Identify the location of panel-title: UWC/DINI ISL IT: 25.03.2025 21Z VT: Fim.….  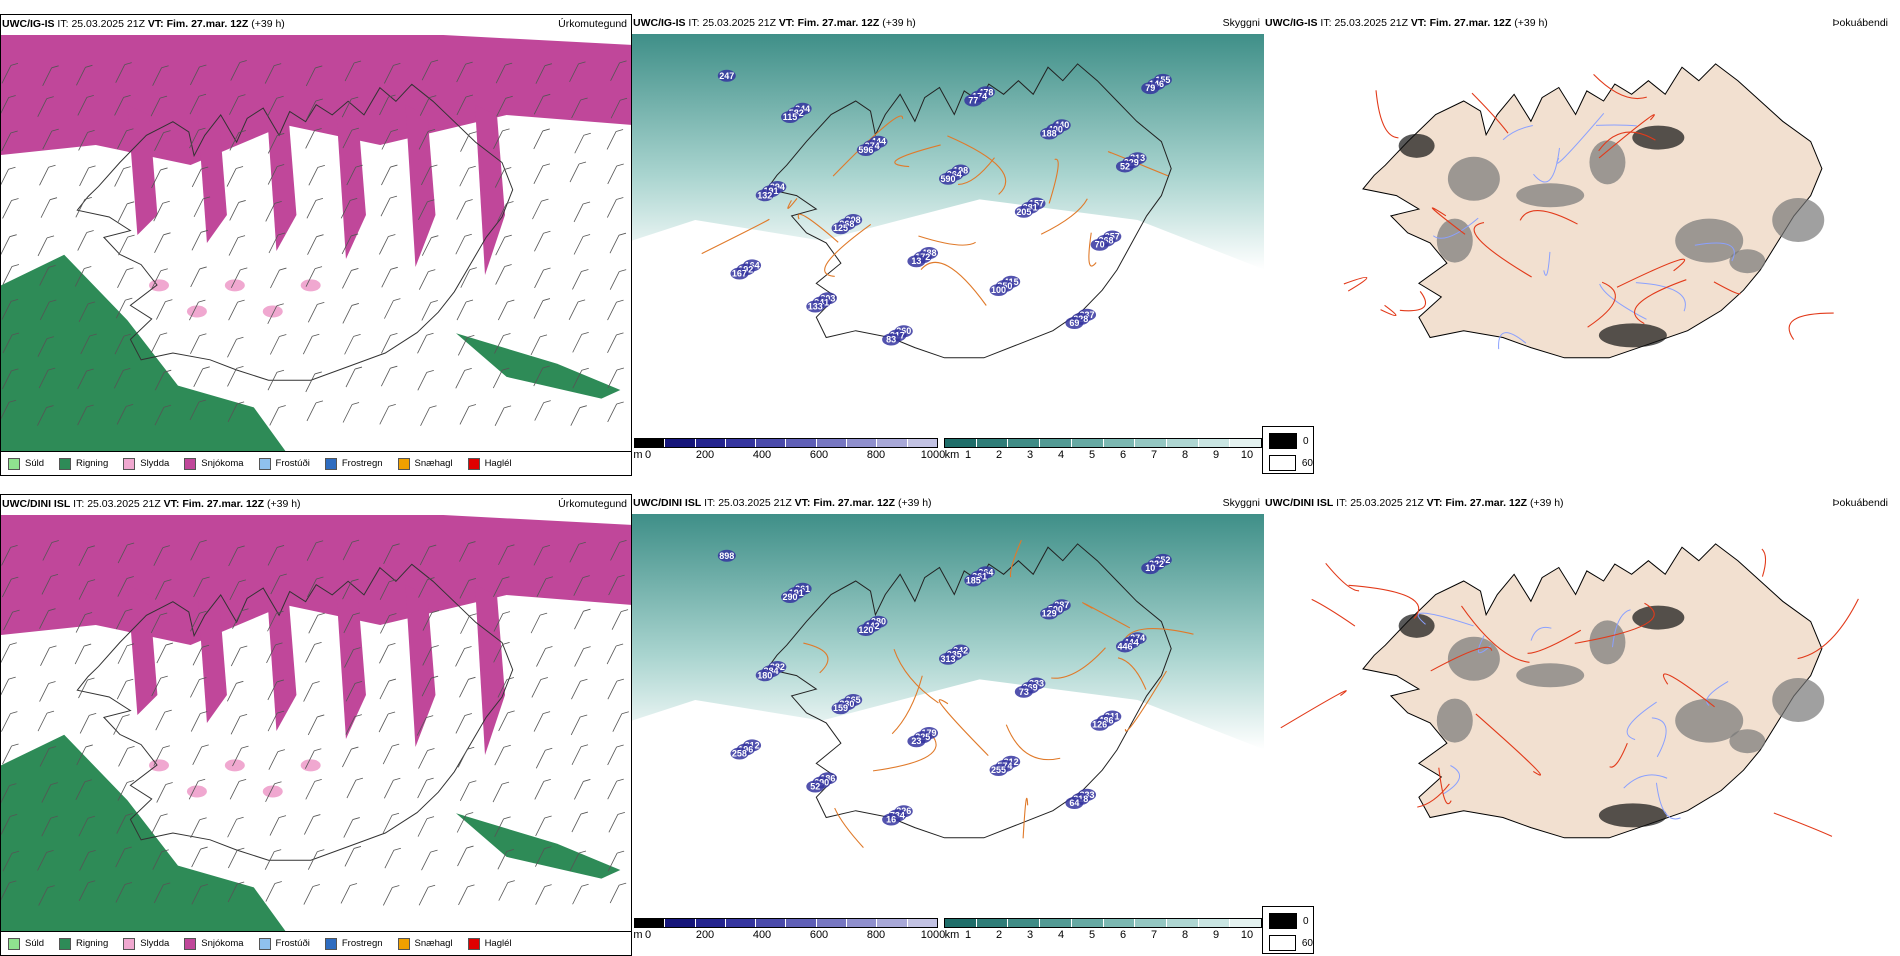
(151, 504).